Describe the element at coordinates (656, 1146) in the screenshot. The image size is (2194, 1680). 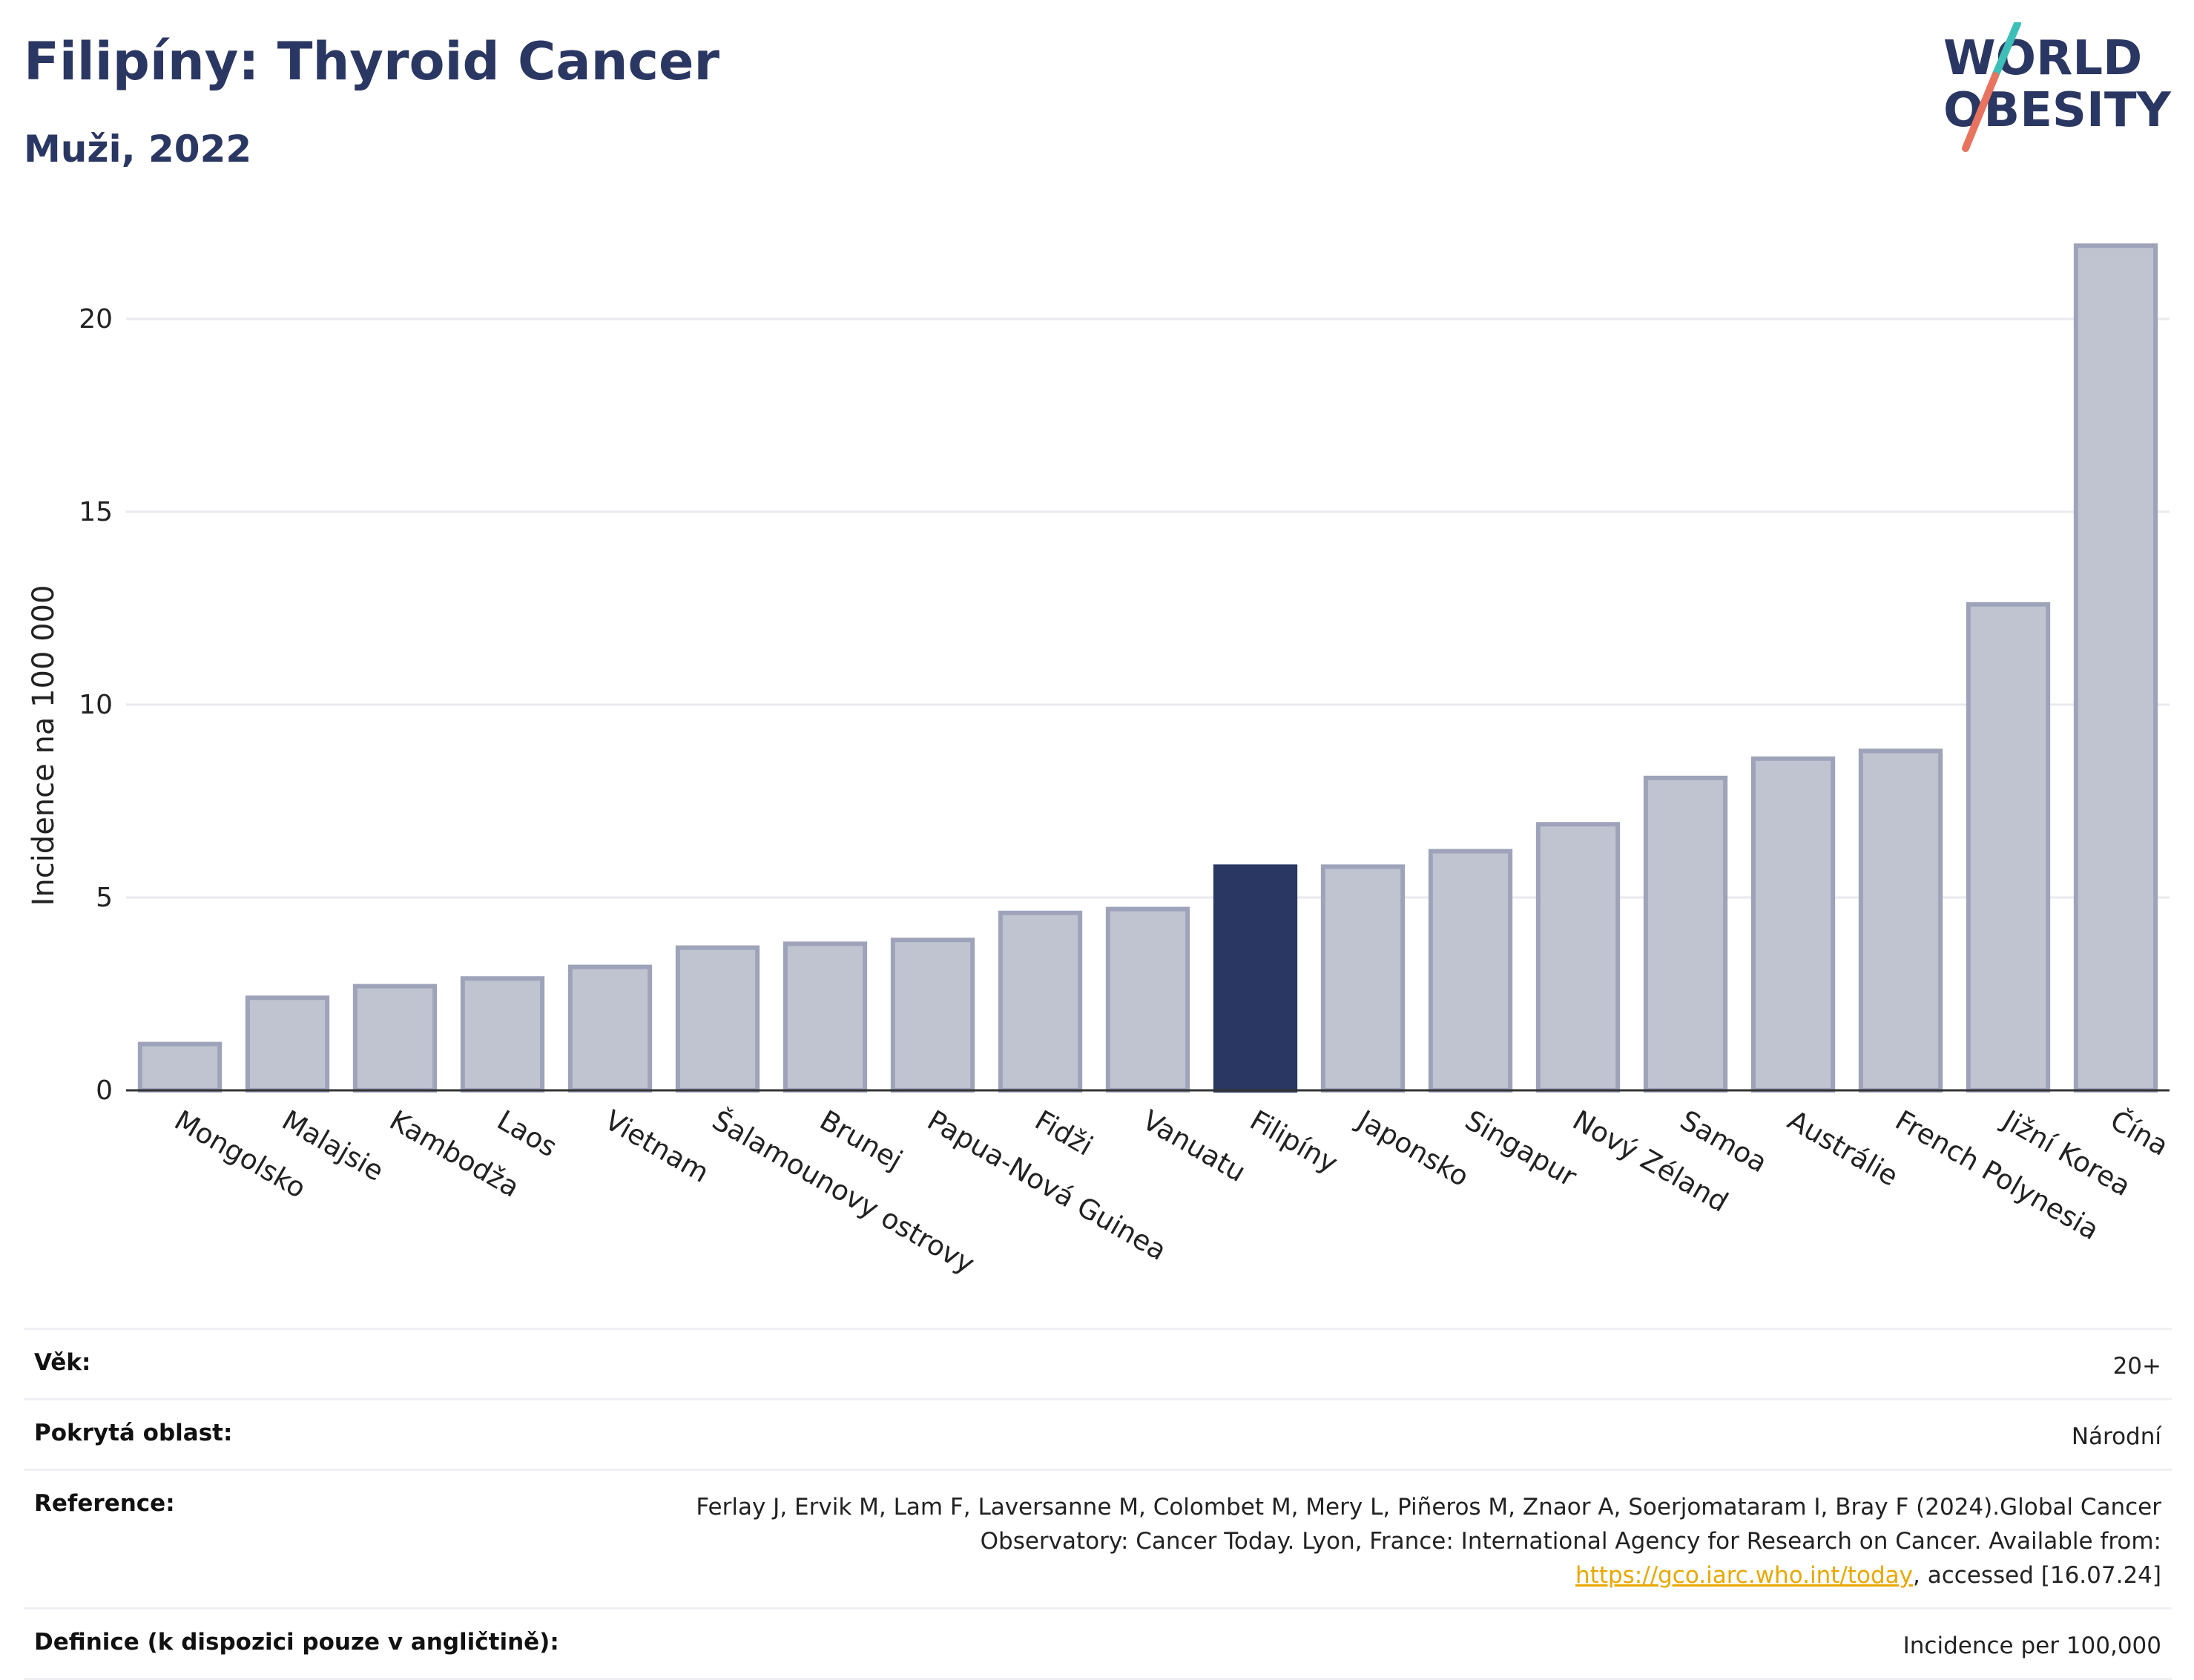
I see `x-category-label: Vietnam` at that location.